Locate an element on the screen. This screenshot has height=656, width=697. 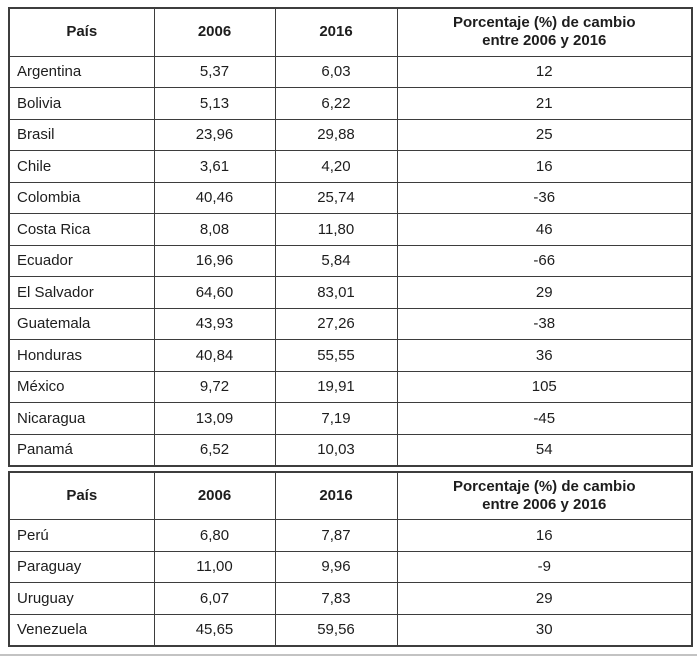
table-row: Bolivia 5,13 6,22 21 is located at coordinates (350, 103).